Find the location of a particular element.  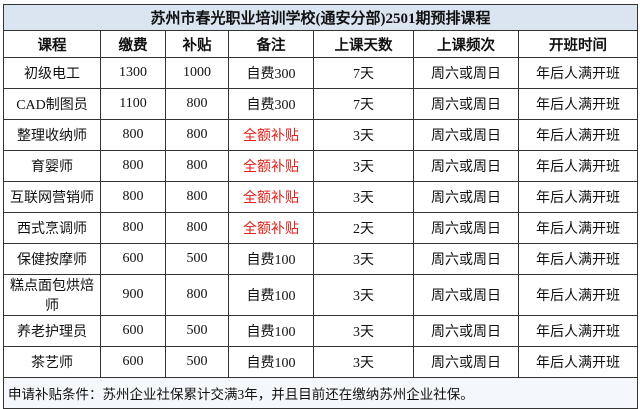

course-row: 西式烹调师 800 800 全额补贴 2天 周六或周日 年后人满开班 is located at coordinates (321, 228).